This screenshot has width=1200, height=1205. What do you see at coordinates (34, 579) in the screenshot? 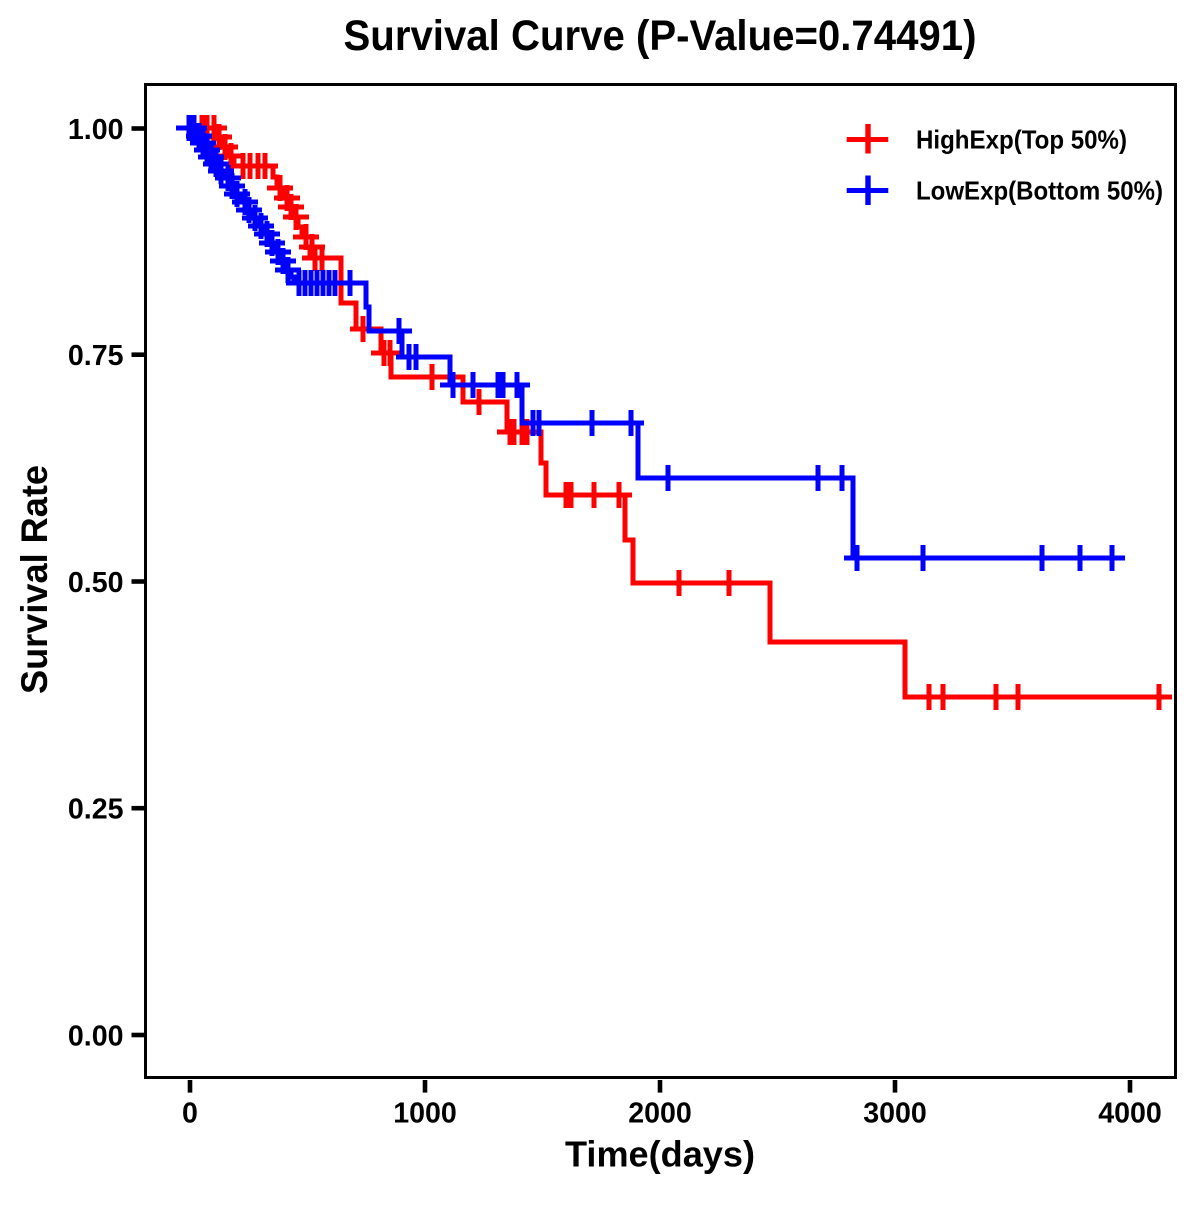
I see `svg-text: Survival Rate` at bounding box center [34, 579].